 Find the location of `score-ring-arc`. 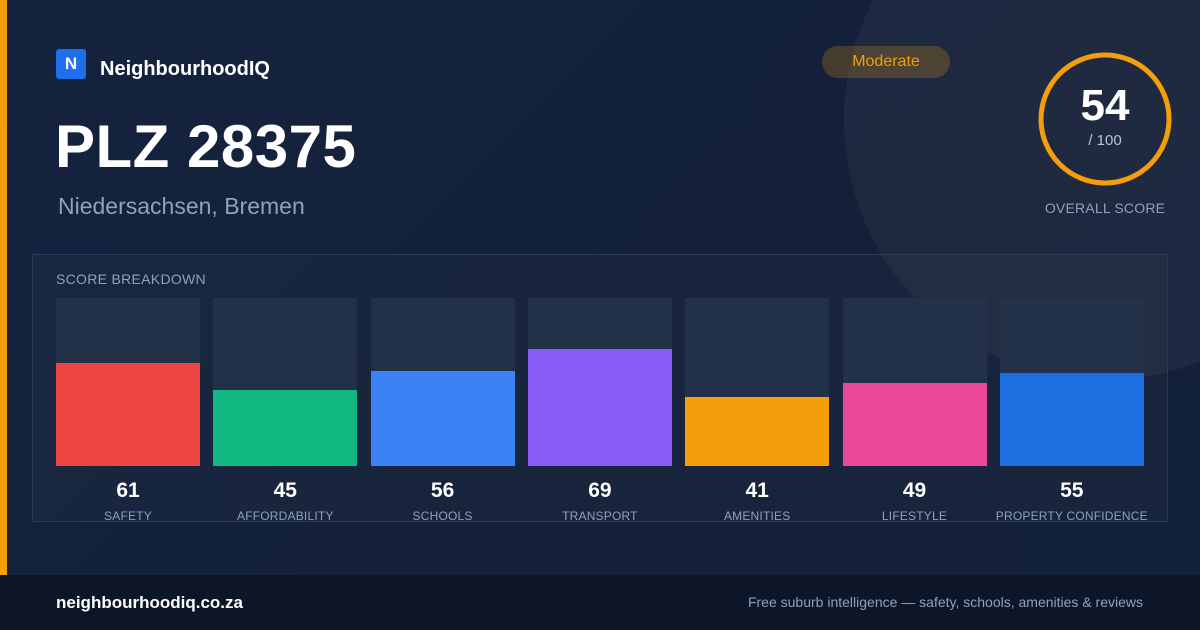

score-ring-arc is located at coordinates (1105, 119).